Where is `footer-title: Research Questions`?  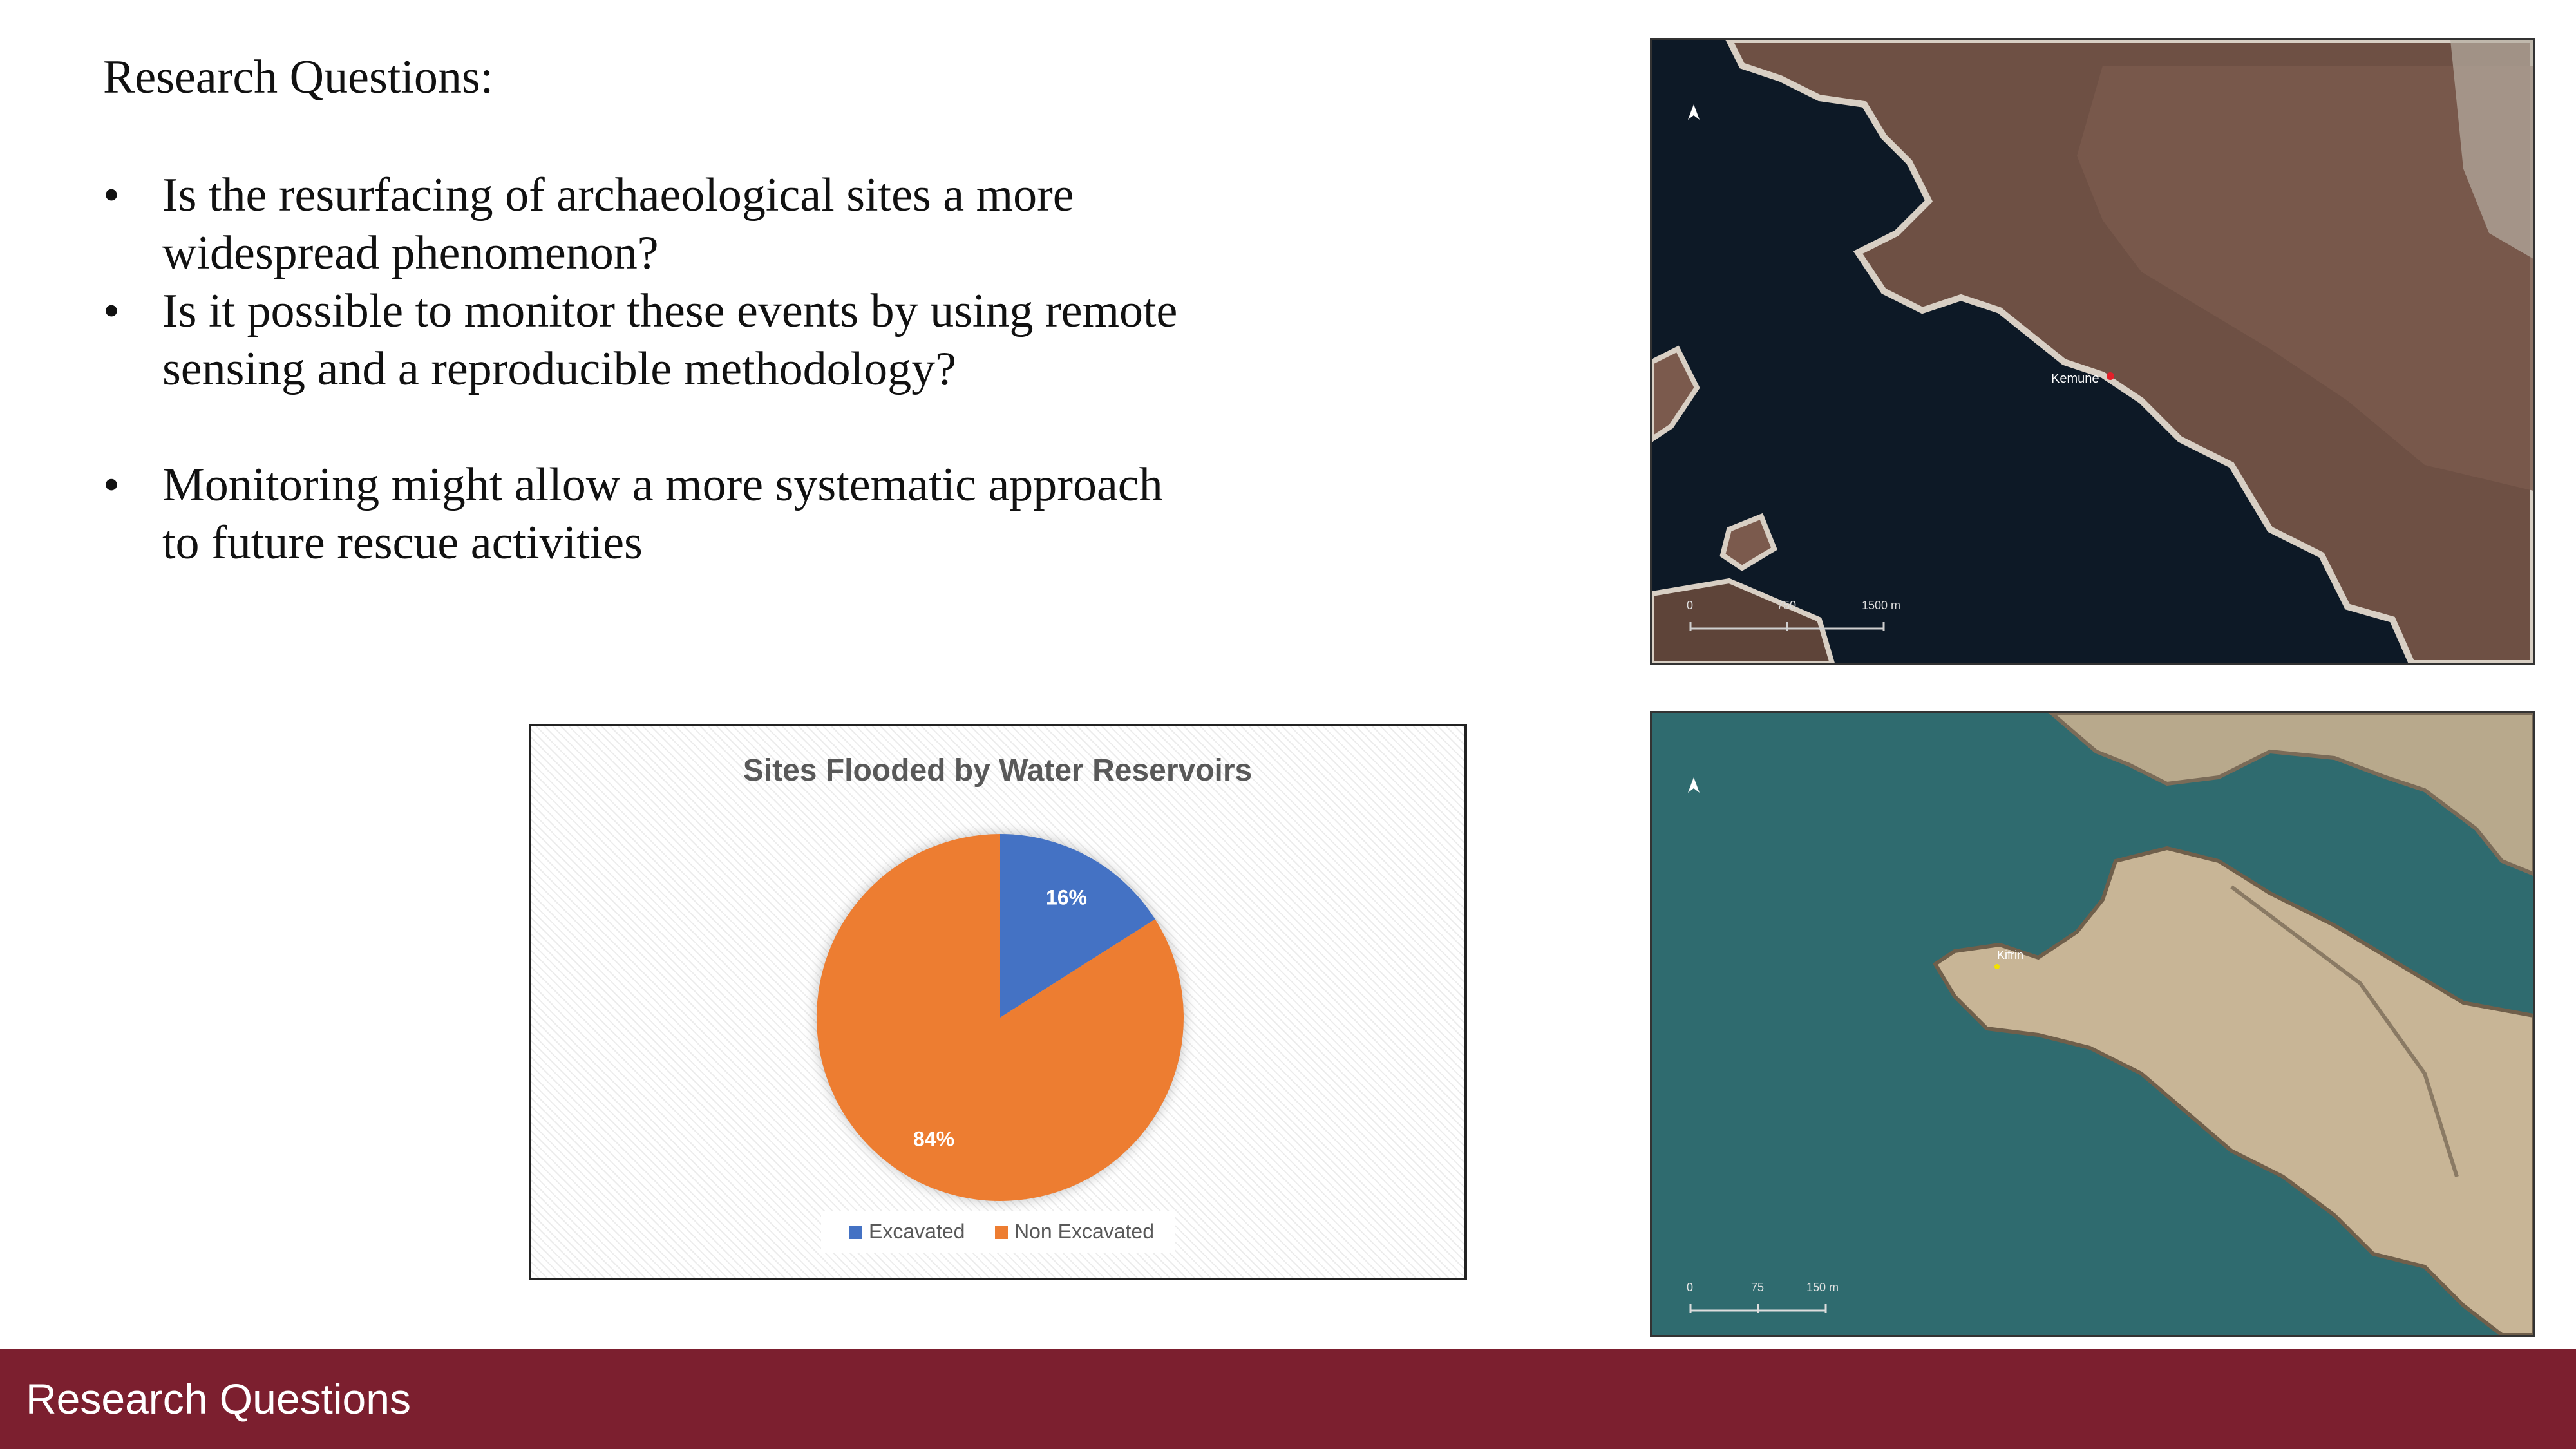 footer-title: Research Questions is located at coordinates (218, 1399).